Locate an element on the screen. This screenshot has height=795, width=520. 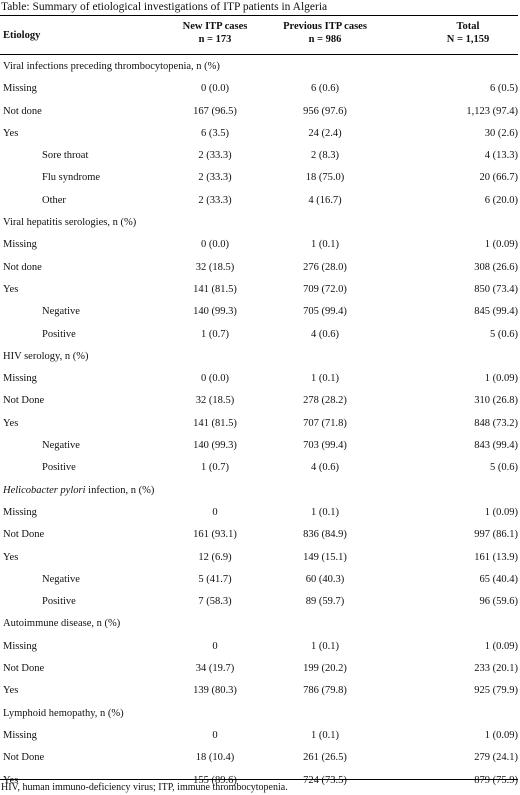
section-title-text: Autoimmune disease, n (%) is located at coordinates (62, 624).